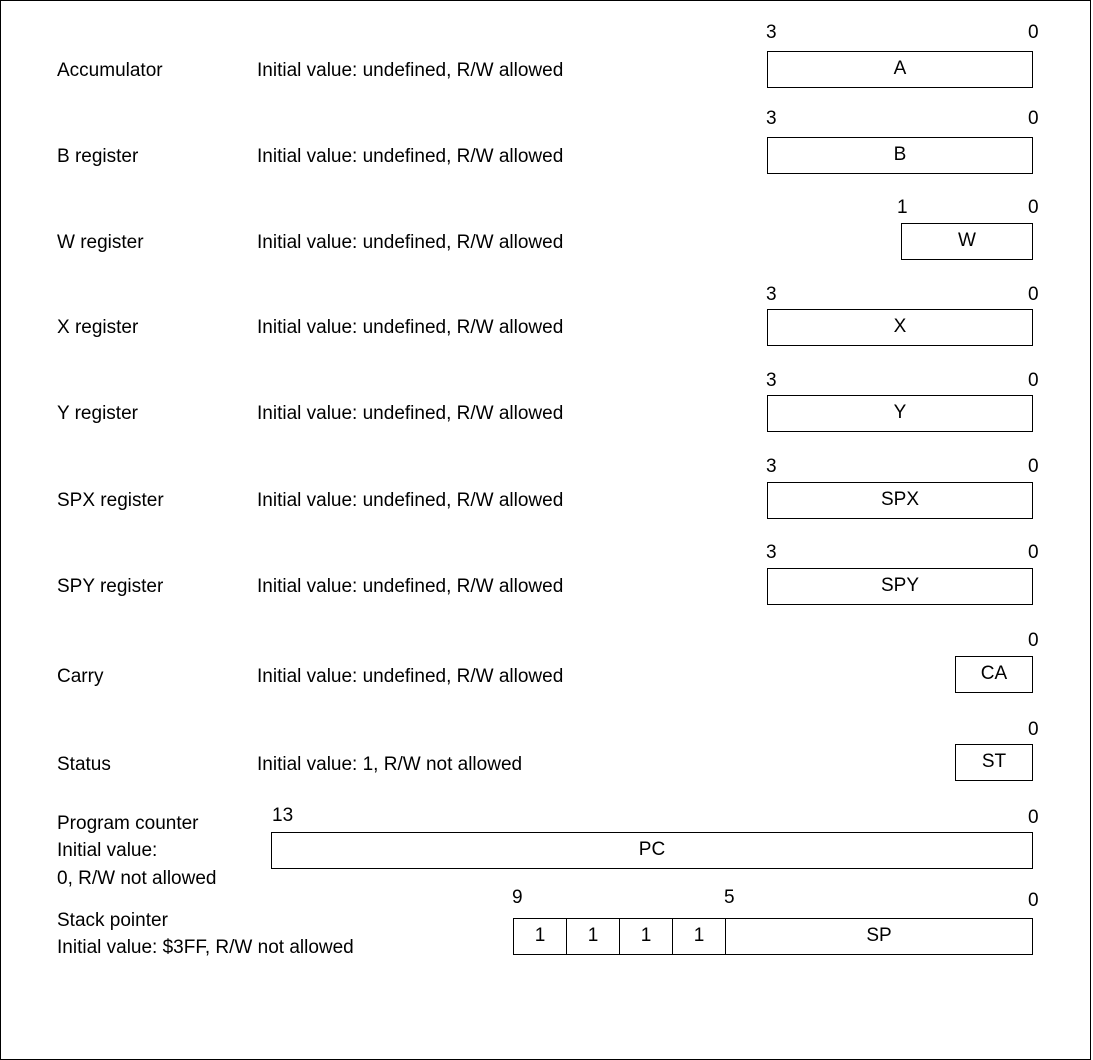 Image resolution: width=1093 pixels, height=1060 pixels. Describe the element at coordinates (128, 823) in the screenshot. I see `register-name: Program counter` at that location.